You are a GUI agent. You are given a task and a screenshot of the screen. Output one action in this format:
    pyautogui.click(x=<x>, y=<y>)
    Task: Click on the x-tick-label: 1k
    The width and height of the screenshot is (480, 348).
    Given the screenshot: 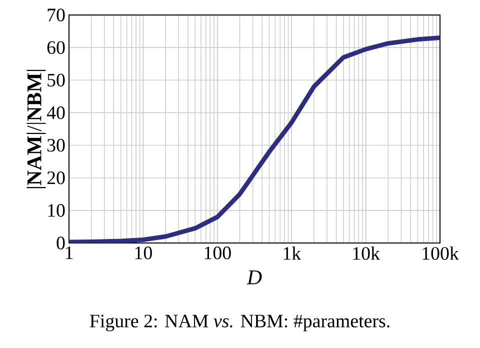 What is the action you would take?
    pyautogui.click(x=293, y=253)
    